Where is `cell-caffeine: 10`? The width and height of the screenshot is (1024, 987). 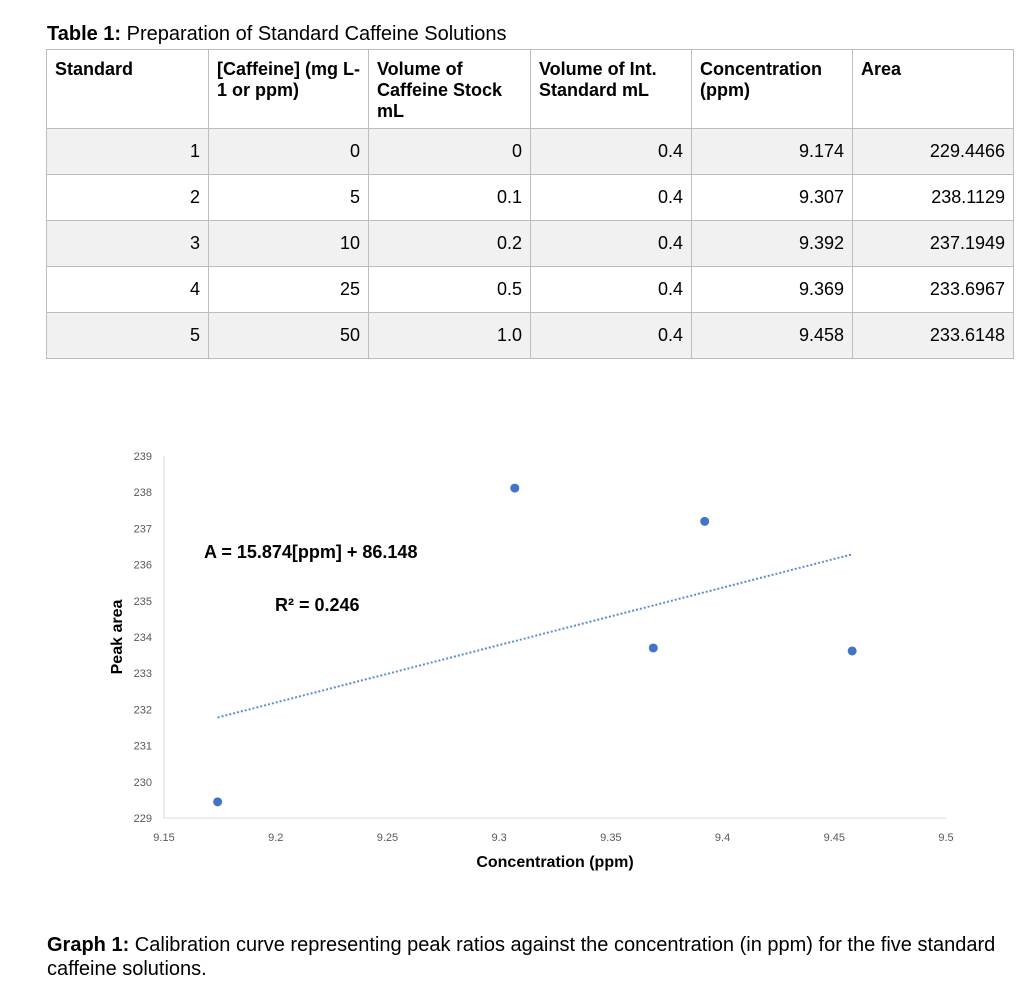
cell-caffeine: 10 is located at coordinates (288, 243).